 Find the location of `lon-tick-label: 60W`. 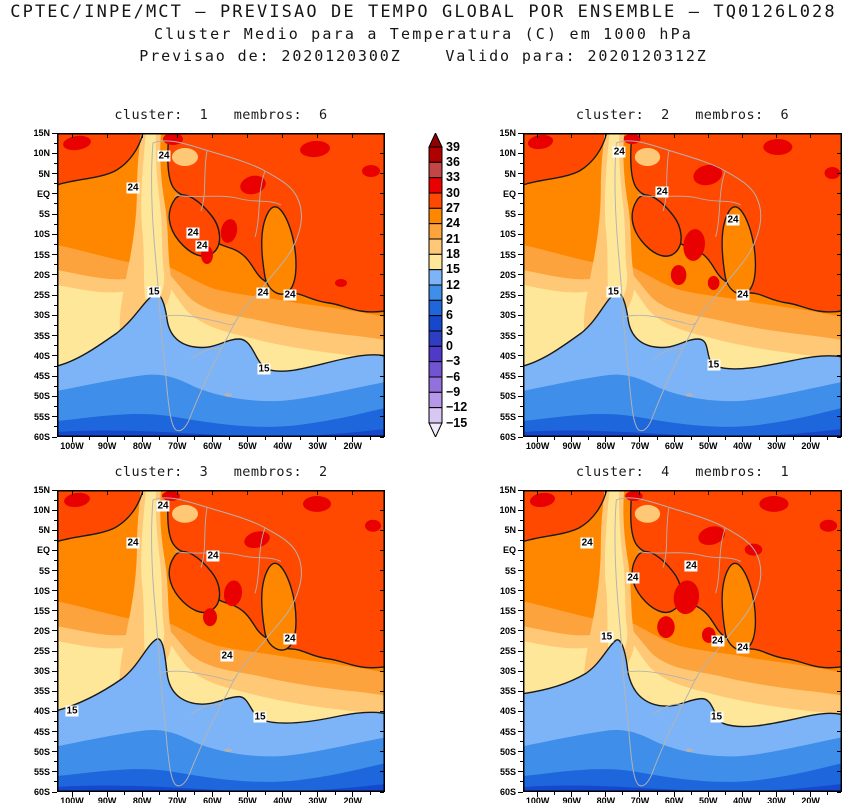

lon-tick-label: 60W is located at coordinates (674, 446).